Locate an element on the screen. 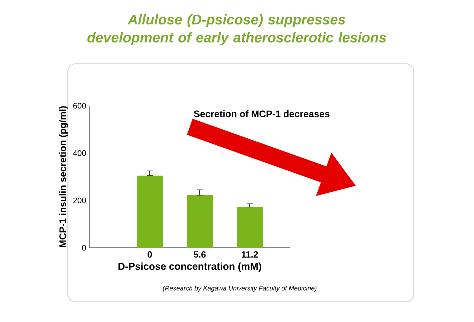 The width and height of the screenshot is (474, 322). y-tick-label: 0 is located at coordinates (84, 248).